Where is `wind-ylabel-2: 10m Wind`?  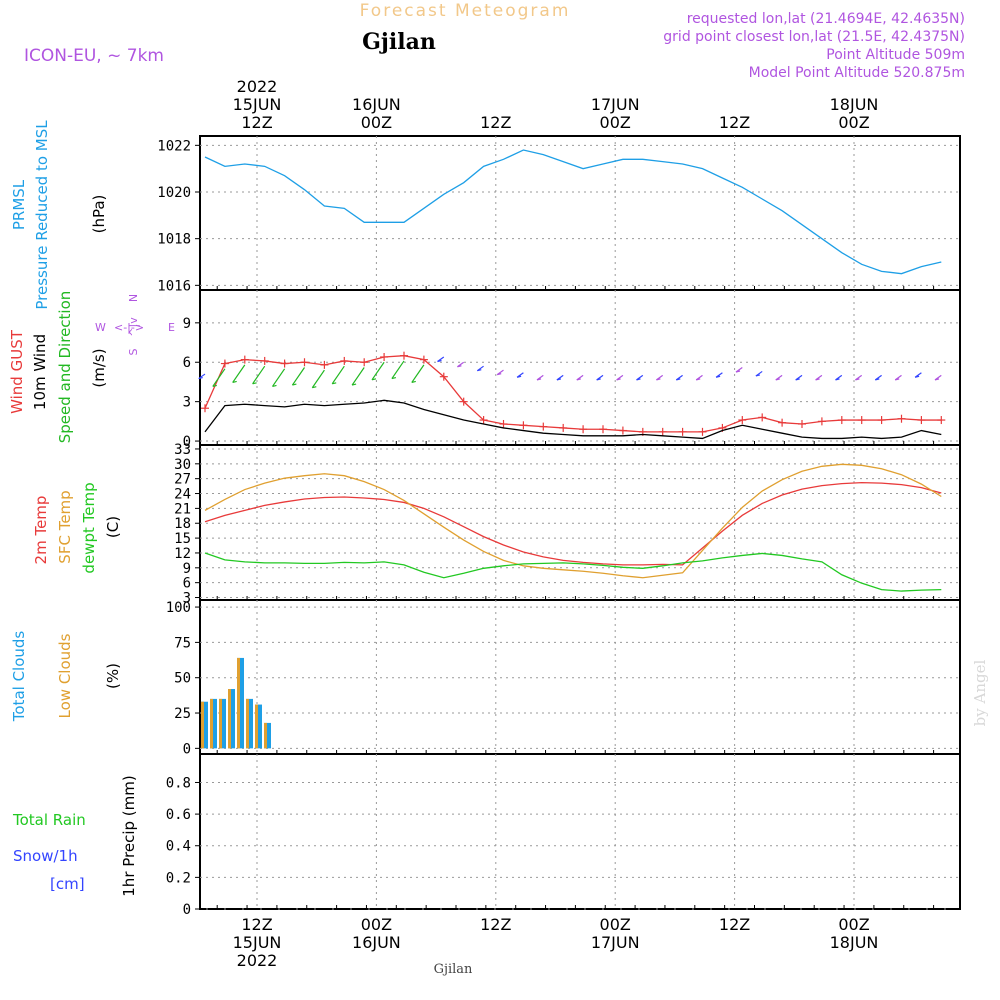 wind-ylabel-2: 10m Wind is located at coordinates (40, 372).